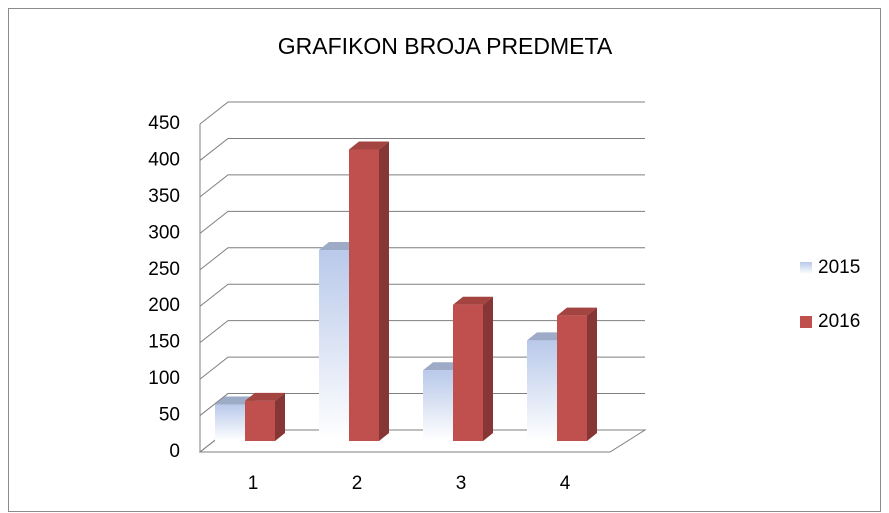 This screenshot has width=889, height=513. What do you see at coordinates (461, 483) in the screenshot?
I see `x-tick-label: 3` at bounding box center [461, 483].